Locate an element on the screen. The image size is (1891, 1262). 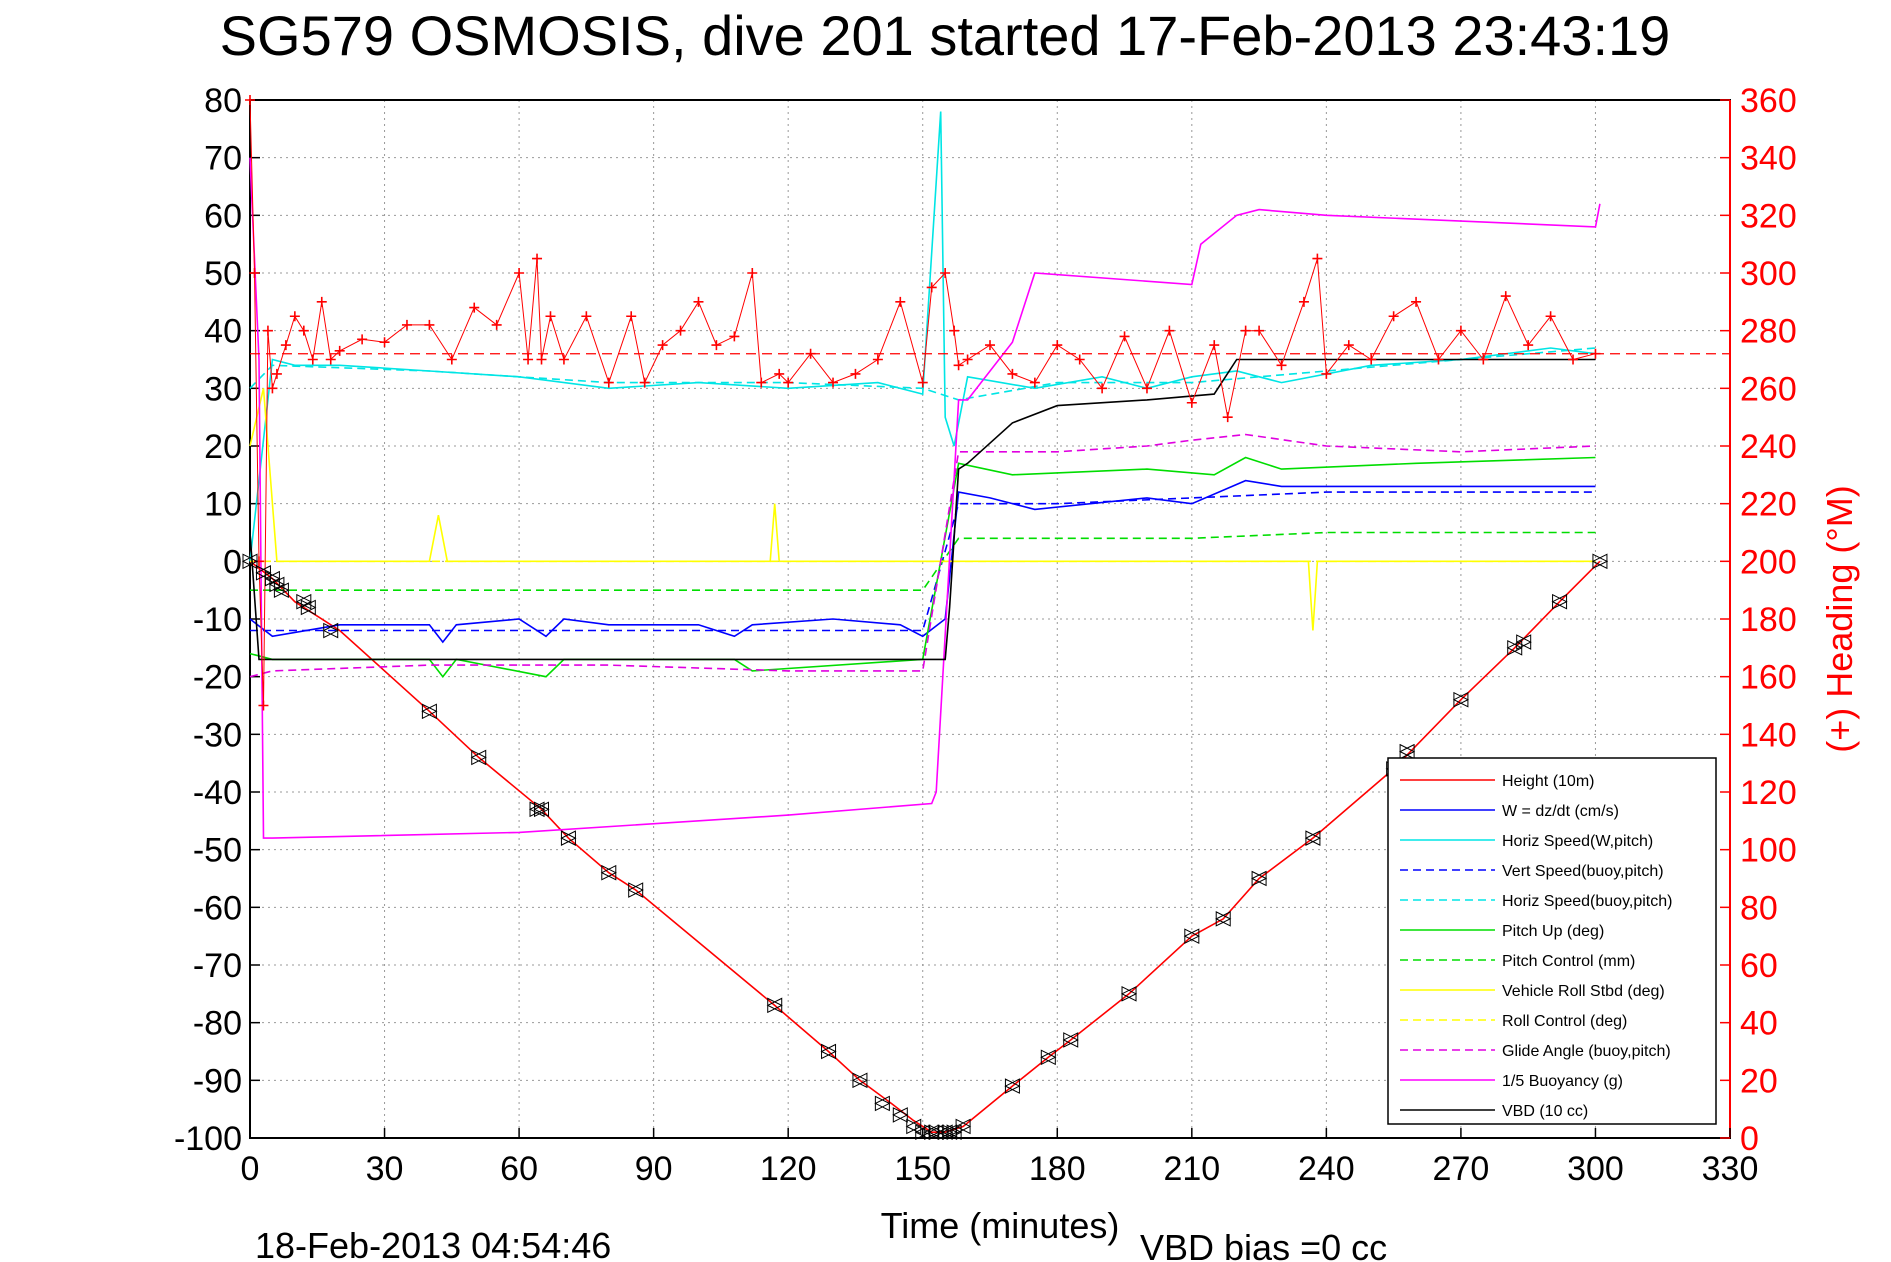
legend-label: VBD (10 cc) is located at coordinates (1545, 1111).